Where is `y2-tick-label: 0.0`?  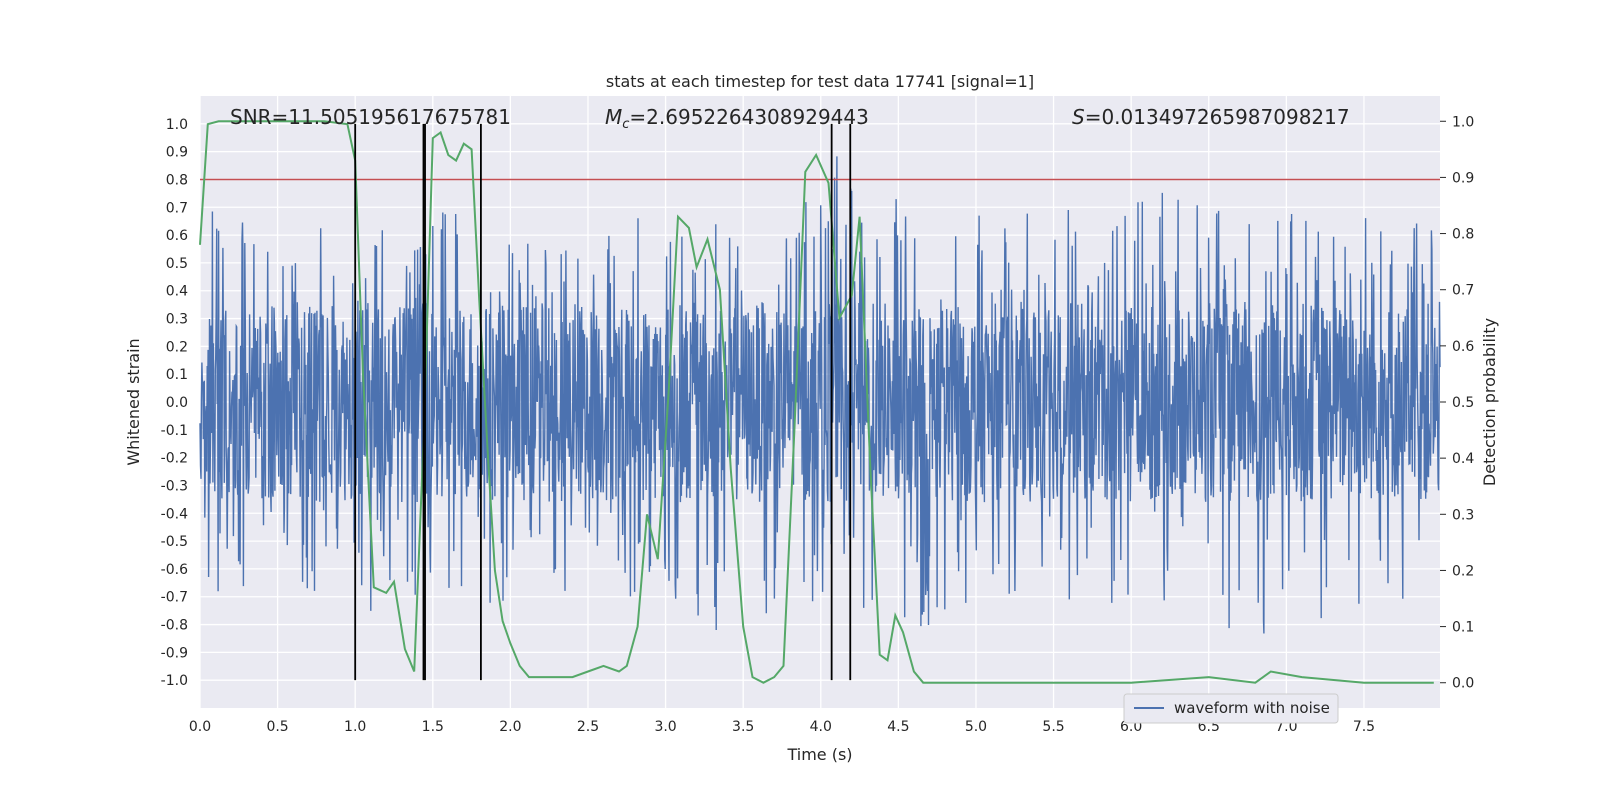
y2-tick-label: 0.0 is located at coordinates (1463, 684).